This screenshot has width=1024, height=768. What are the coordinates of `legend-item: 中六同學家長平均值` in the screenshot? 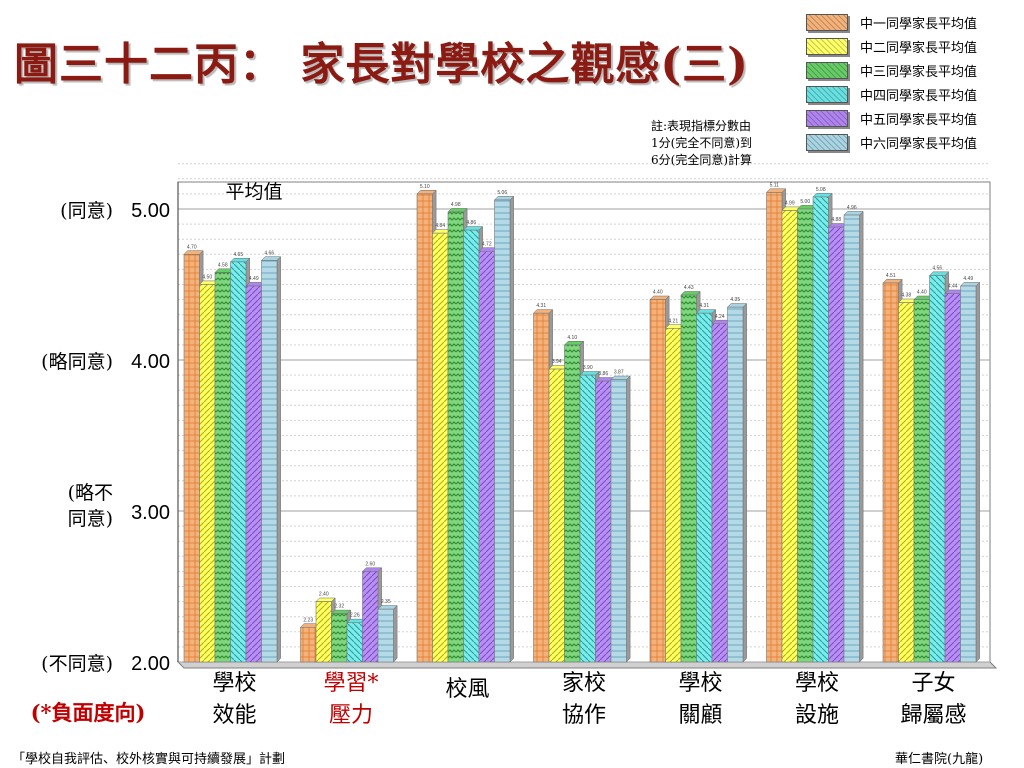 It's located at (891, 142).